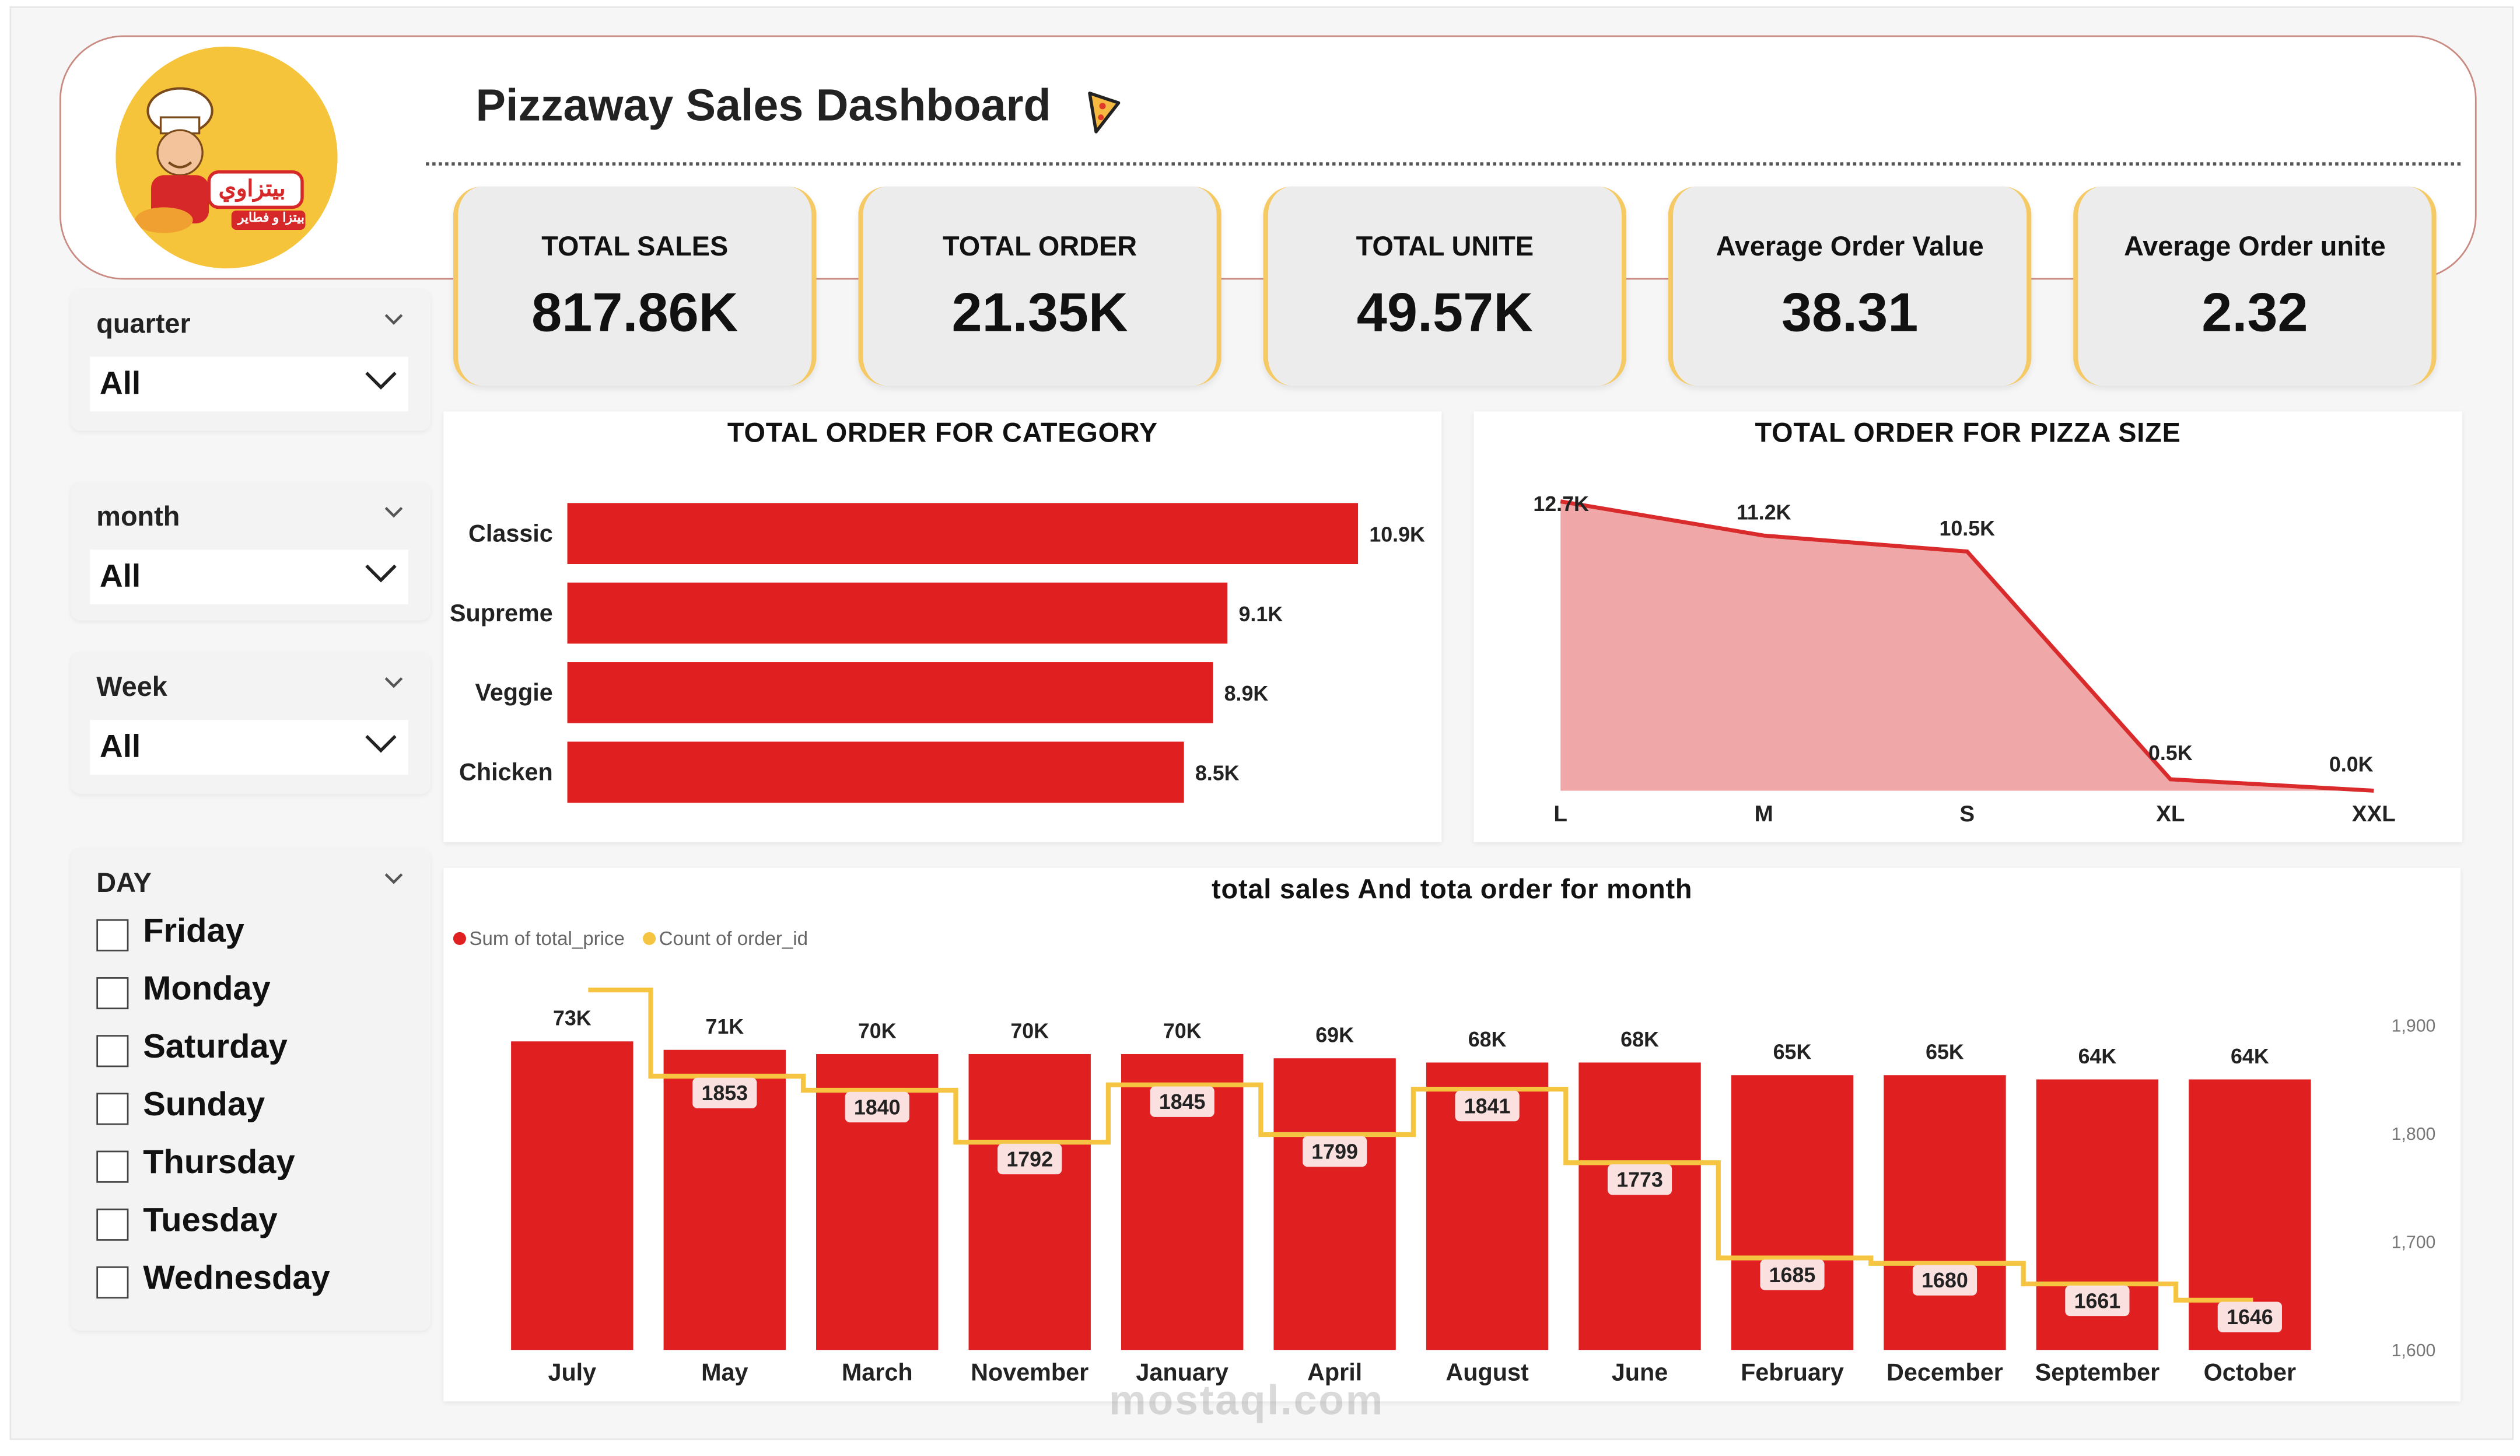  Describe the element at coordinates (501, 613) in the screenshot. I see `category-tick-label: Supreme` at that location.